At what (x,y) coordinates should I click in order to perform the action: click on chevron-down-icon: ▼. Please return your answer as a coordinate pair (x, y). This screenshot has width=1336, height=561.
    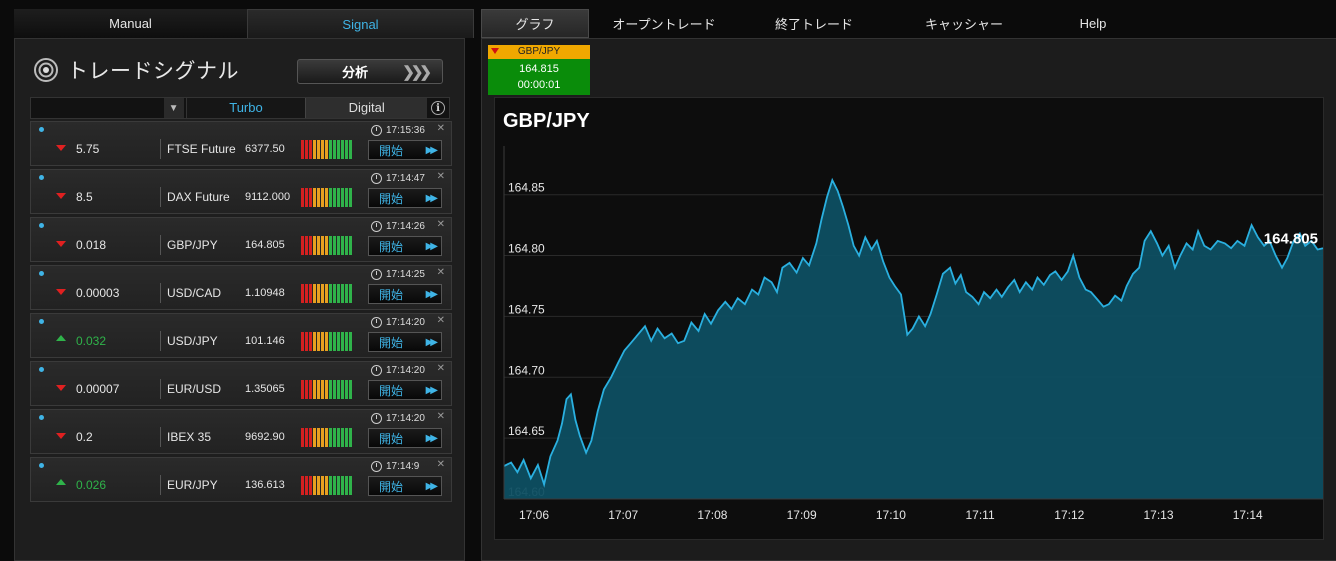
    Looking at the image, I should click on (173, 108).